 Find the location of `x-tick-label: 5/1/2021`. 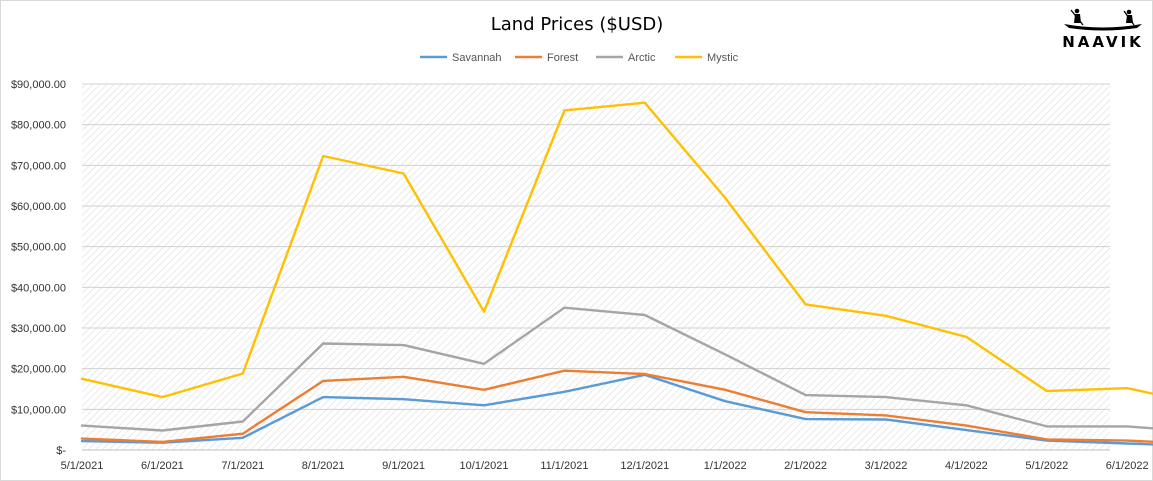

x-tick-label: 5/1/2021 is located at coordinates (82, 466).